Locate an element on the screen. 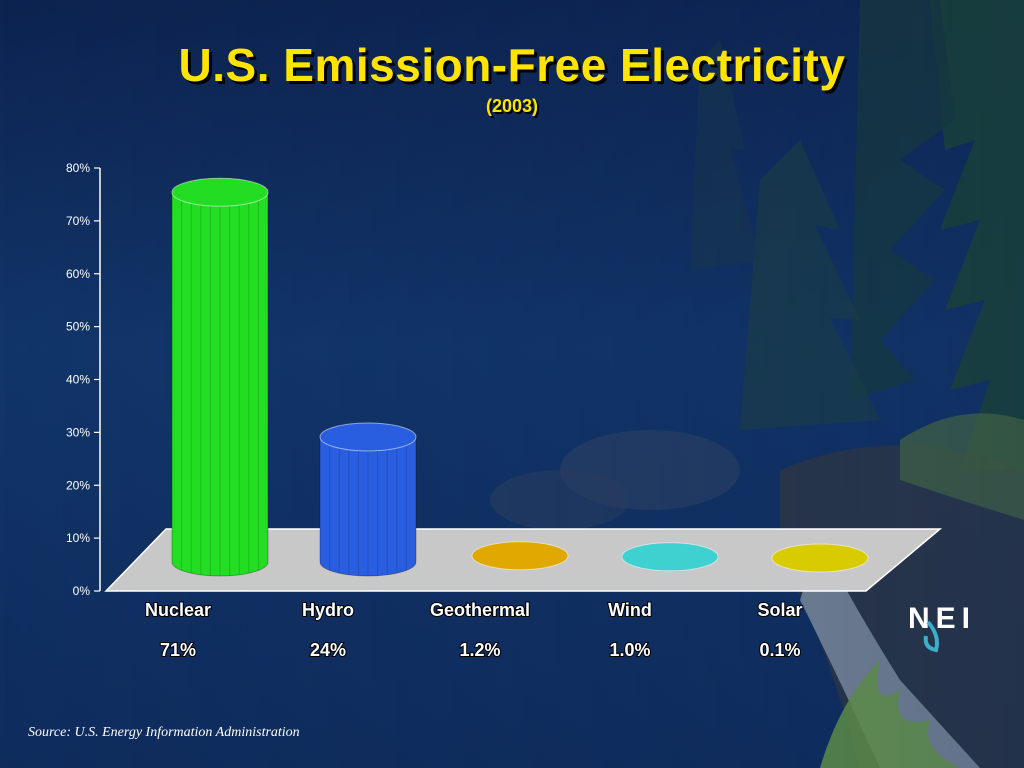 Image resolution: width=1024 pixels, height=768 pixels. slide-subtitle: (2003) is located at coordinates (512, 106).